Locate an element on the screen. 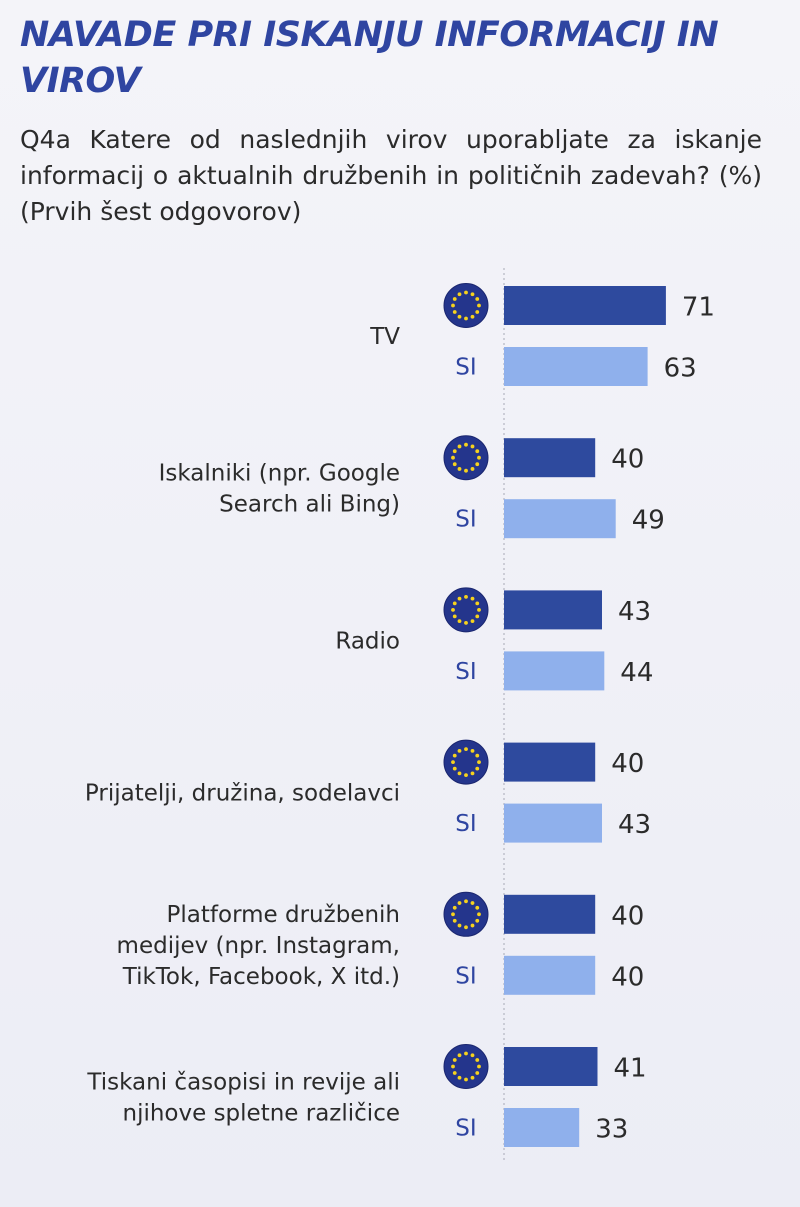 This screenshot has height=1207, width=800. category-label: Tiskani časopisi in revije ali is located at coordinates (243, 1083).